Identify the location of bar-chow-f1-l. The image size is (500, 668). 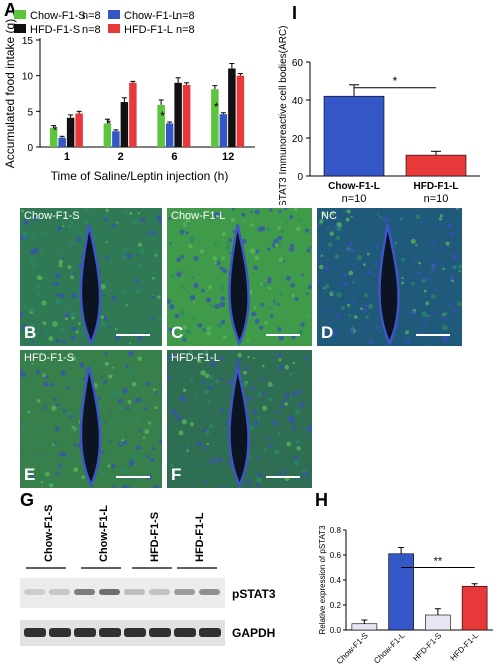
(223, 130).